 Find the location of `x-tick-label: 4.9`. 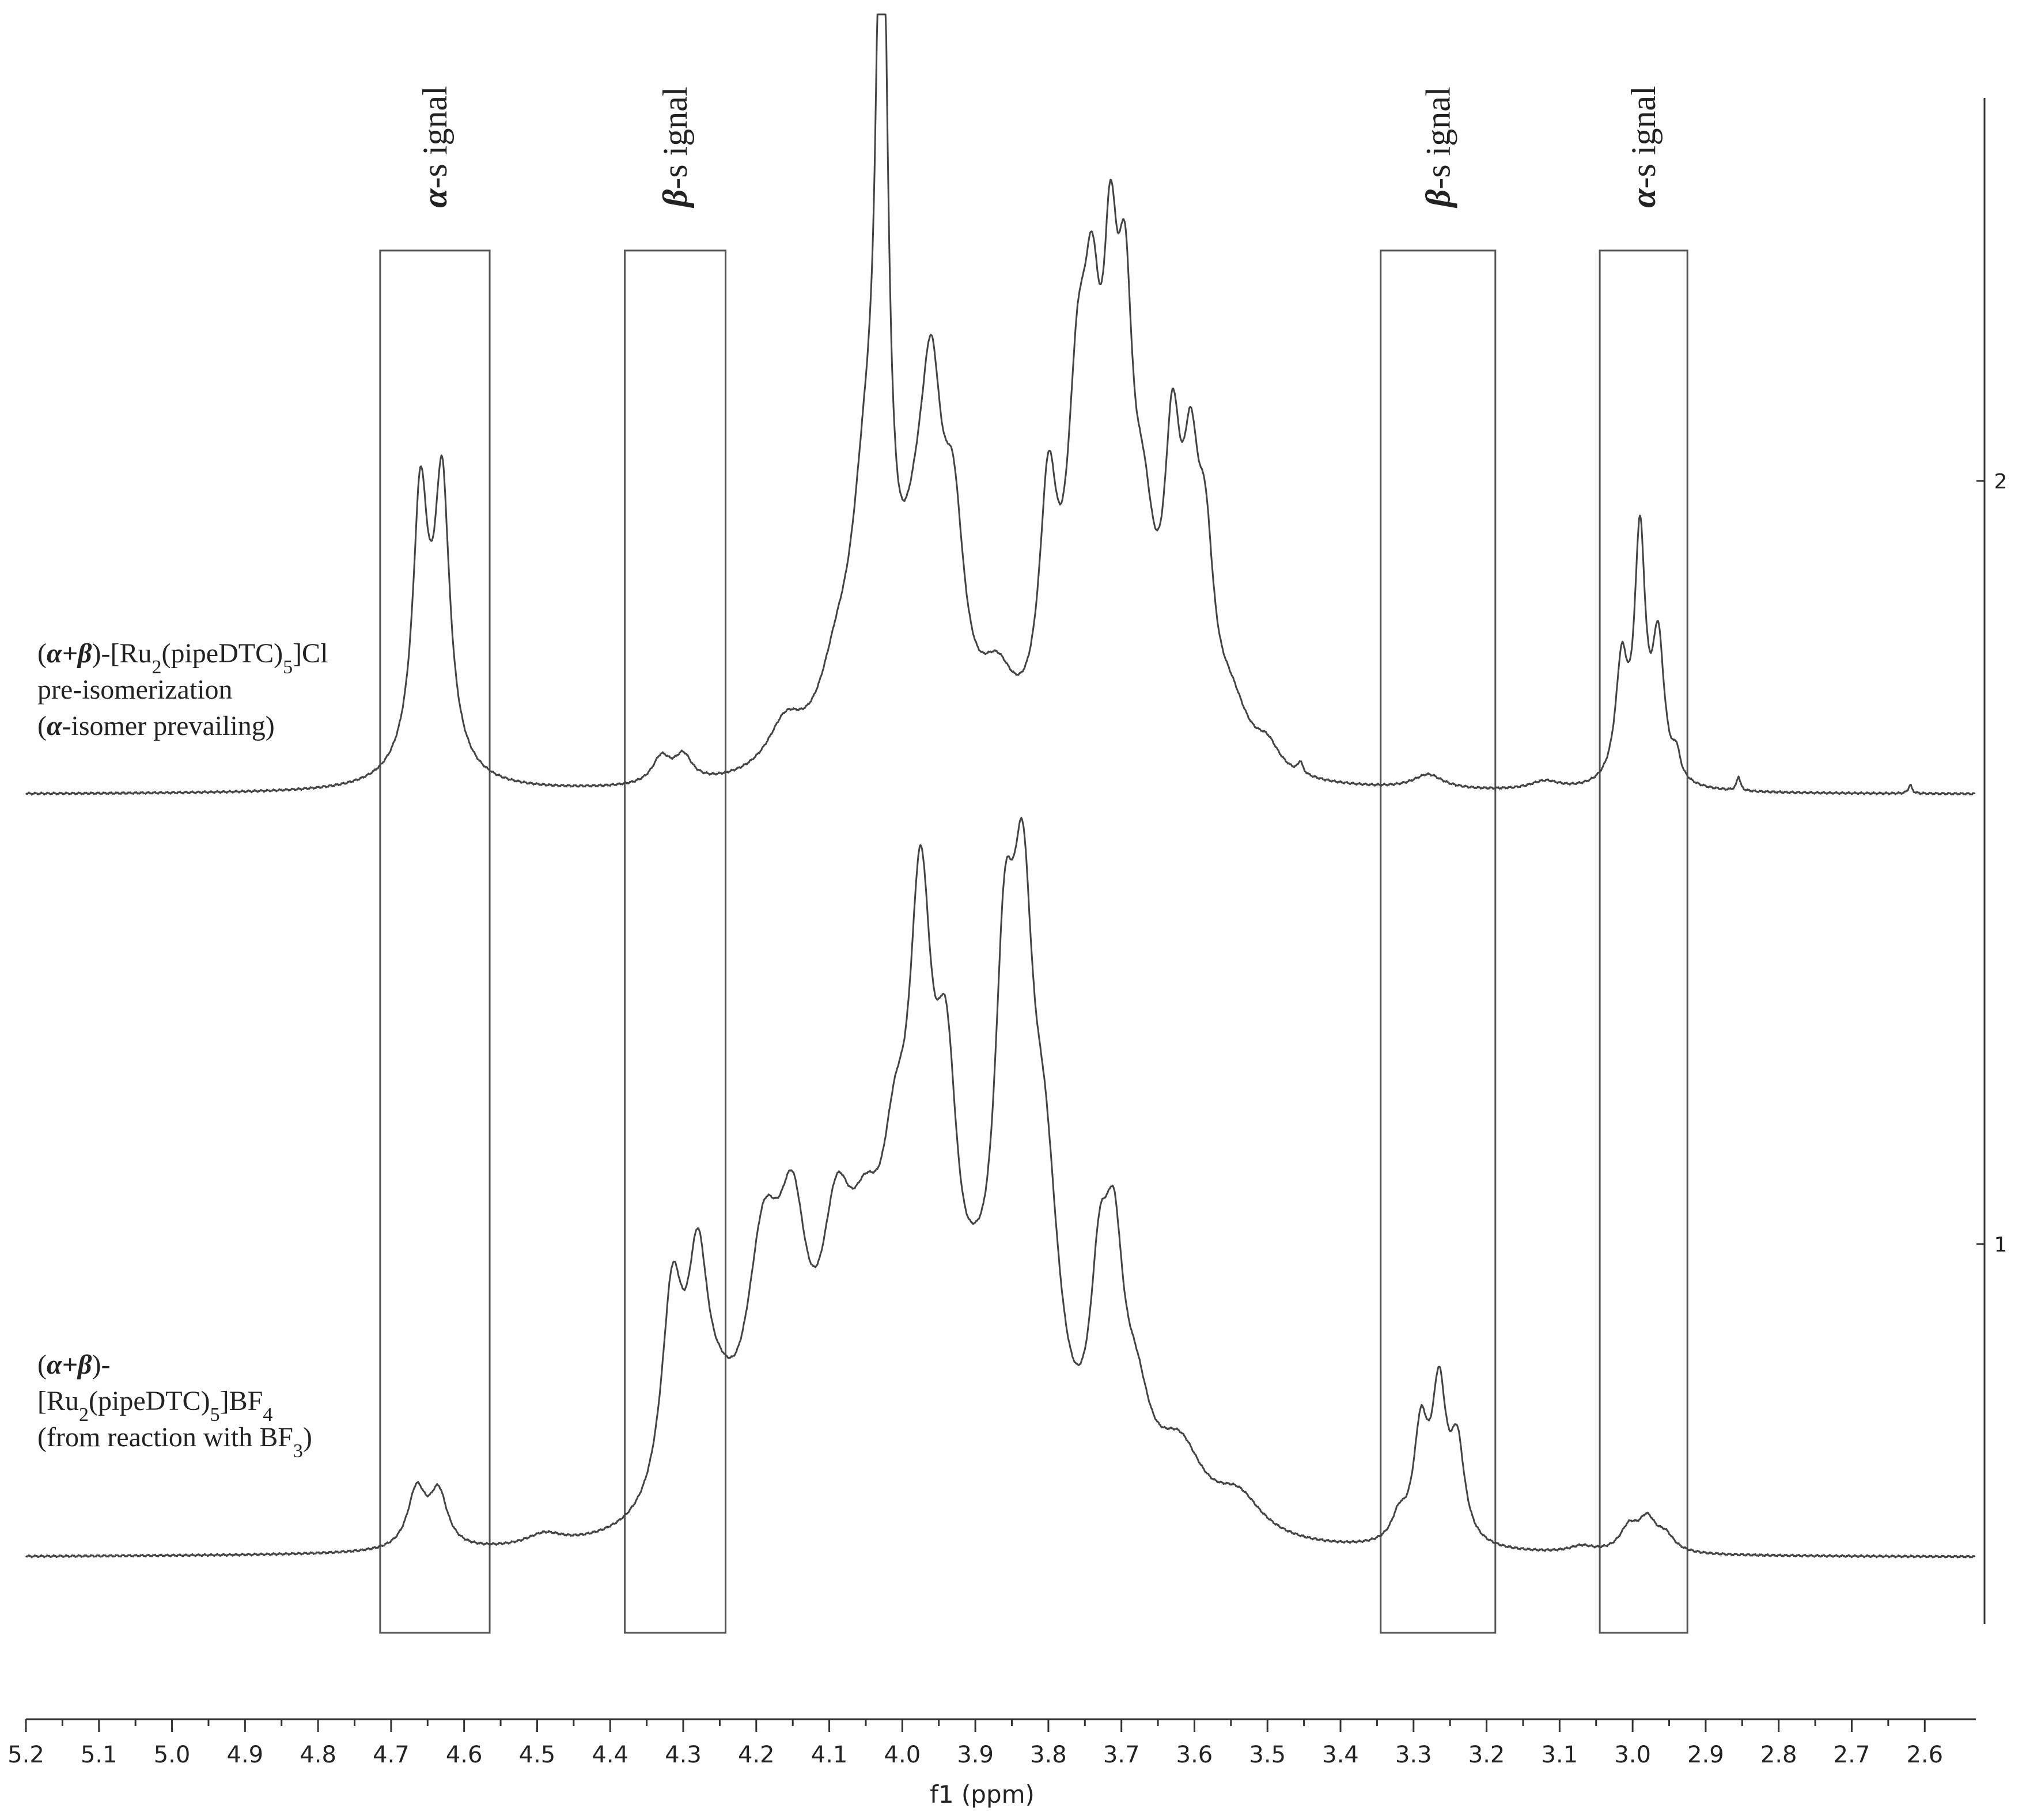

x-tick-label: 4.9 is located at coordinates (246, 1755).